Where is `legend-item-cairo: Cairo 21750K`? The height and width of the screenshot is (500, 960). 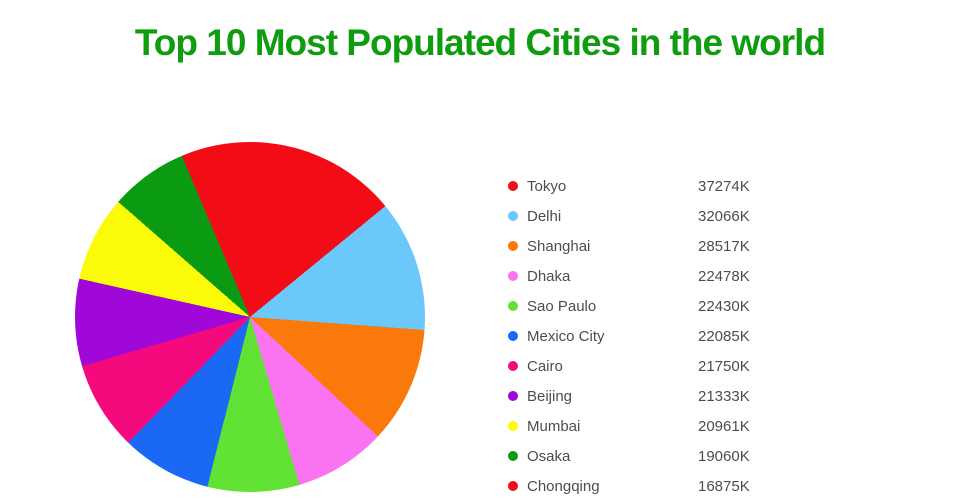 legend-item-cairo: Cairo 21750K is located at coordinates (653, 366).